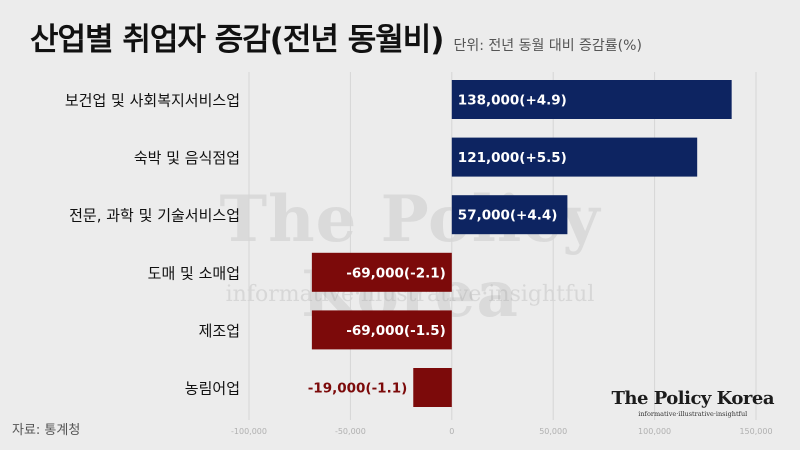 This screenshot has height=450, width=800. Describe the element at coordinates (358, 389) in the screenshot. I see `data-label: -19,000(-1.1)` at that location.